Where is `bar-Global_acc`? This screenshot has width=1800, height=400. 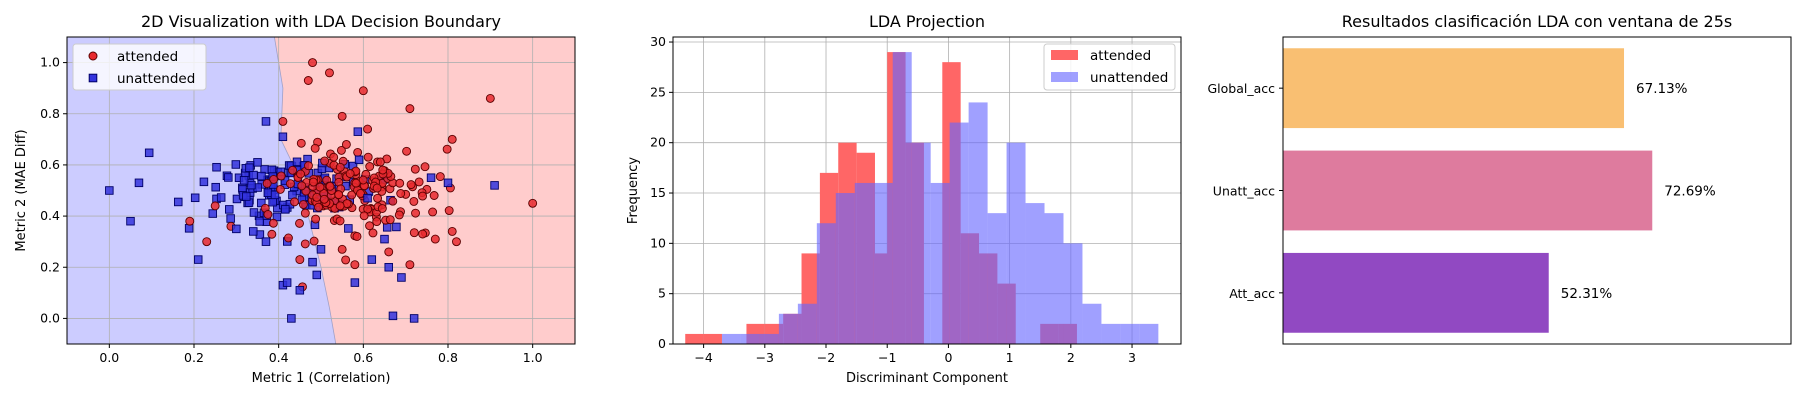 bar-Global_acc is located at coordinates (1454, 88).